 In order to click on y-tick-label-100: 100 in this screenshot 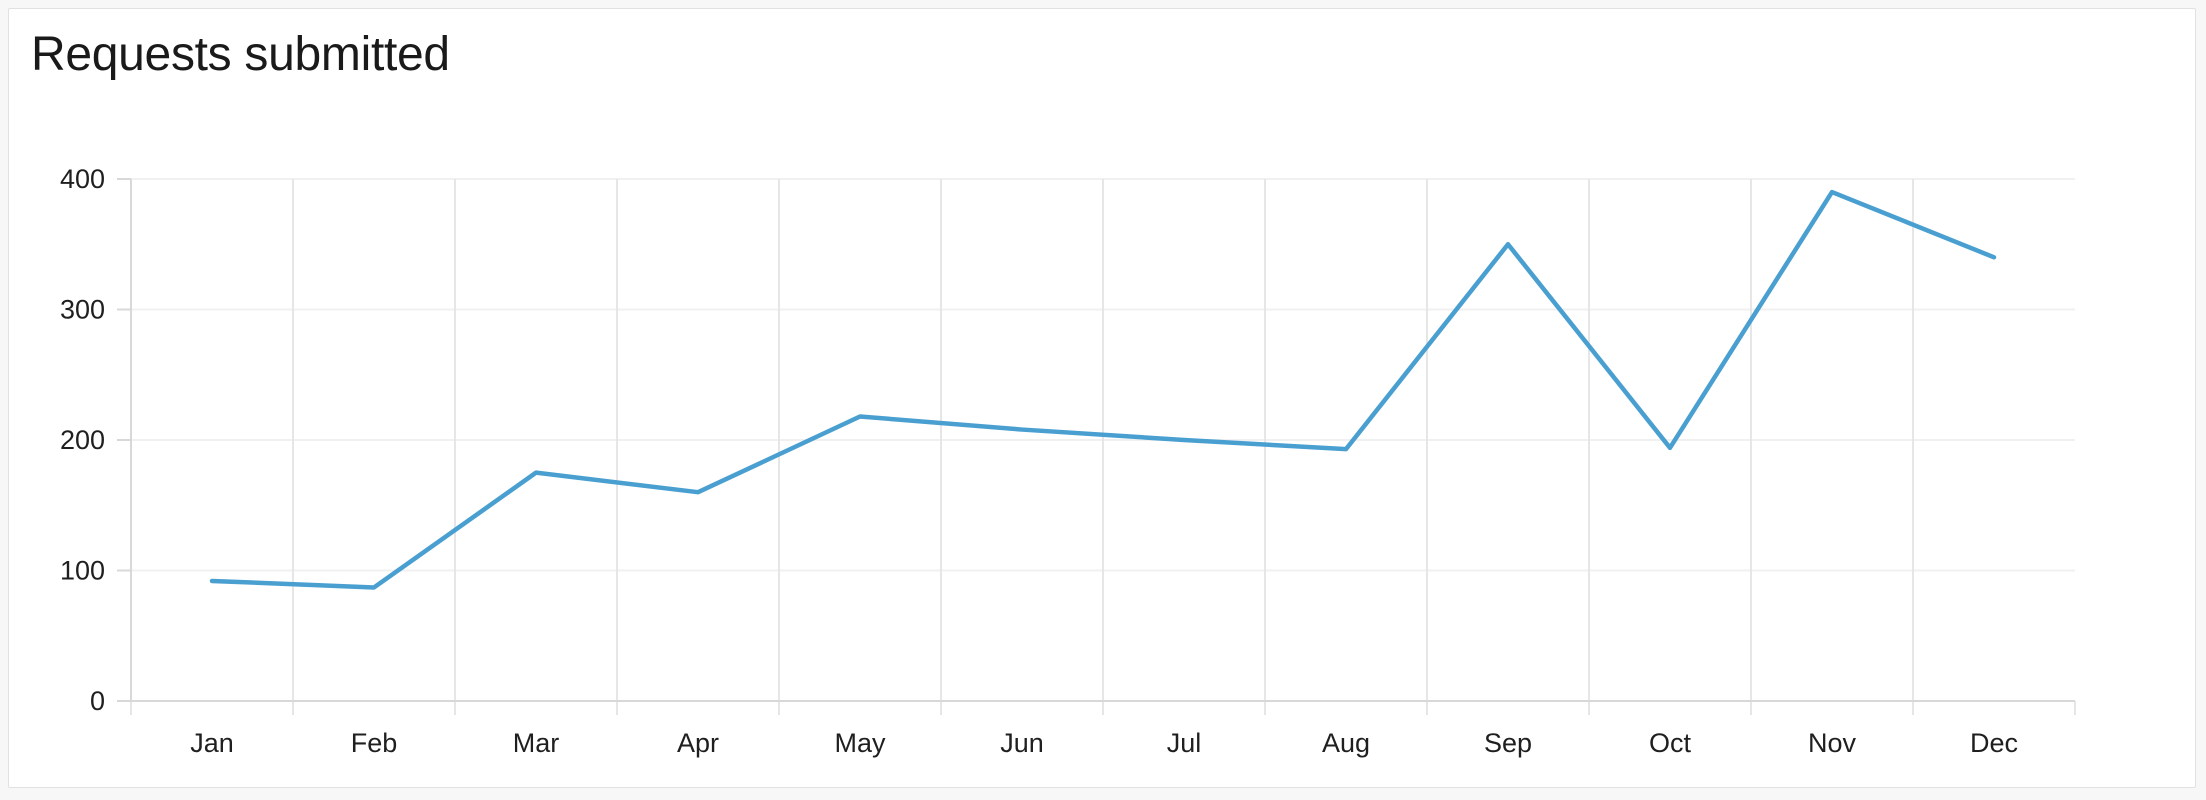, I will do `click(82, 571)`.